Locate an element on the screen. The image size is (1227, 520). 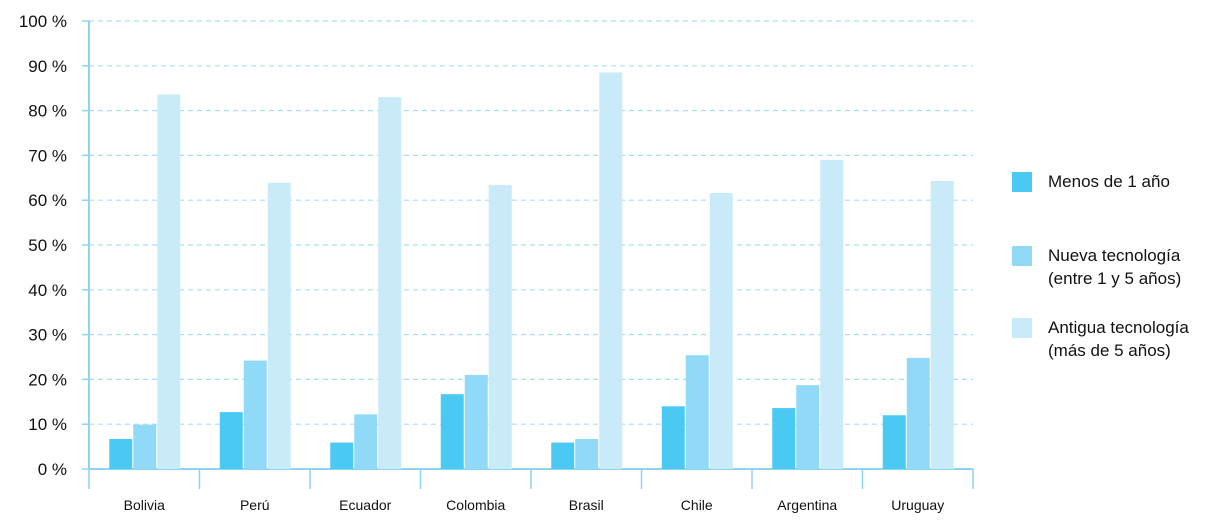
legend-label: Menos de 1 año is located at coordinates (1109, 181).